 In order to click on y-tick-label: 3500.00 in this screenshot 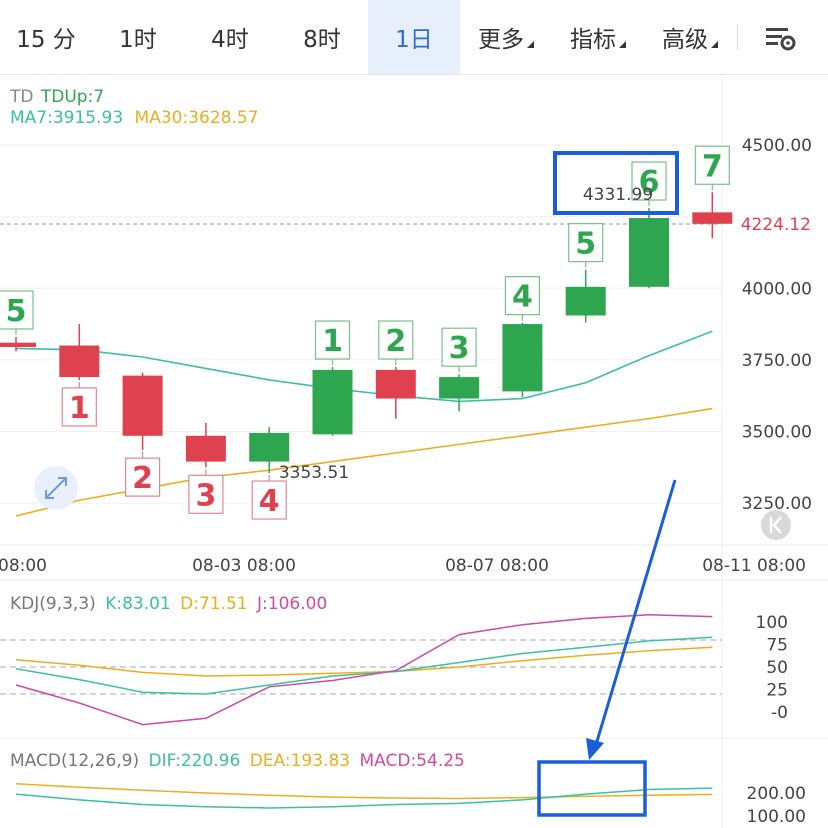, I will do `click(777, 433)`.